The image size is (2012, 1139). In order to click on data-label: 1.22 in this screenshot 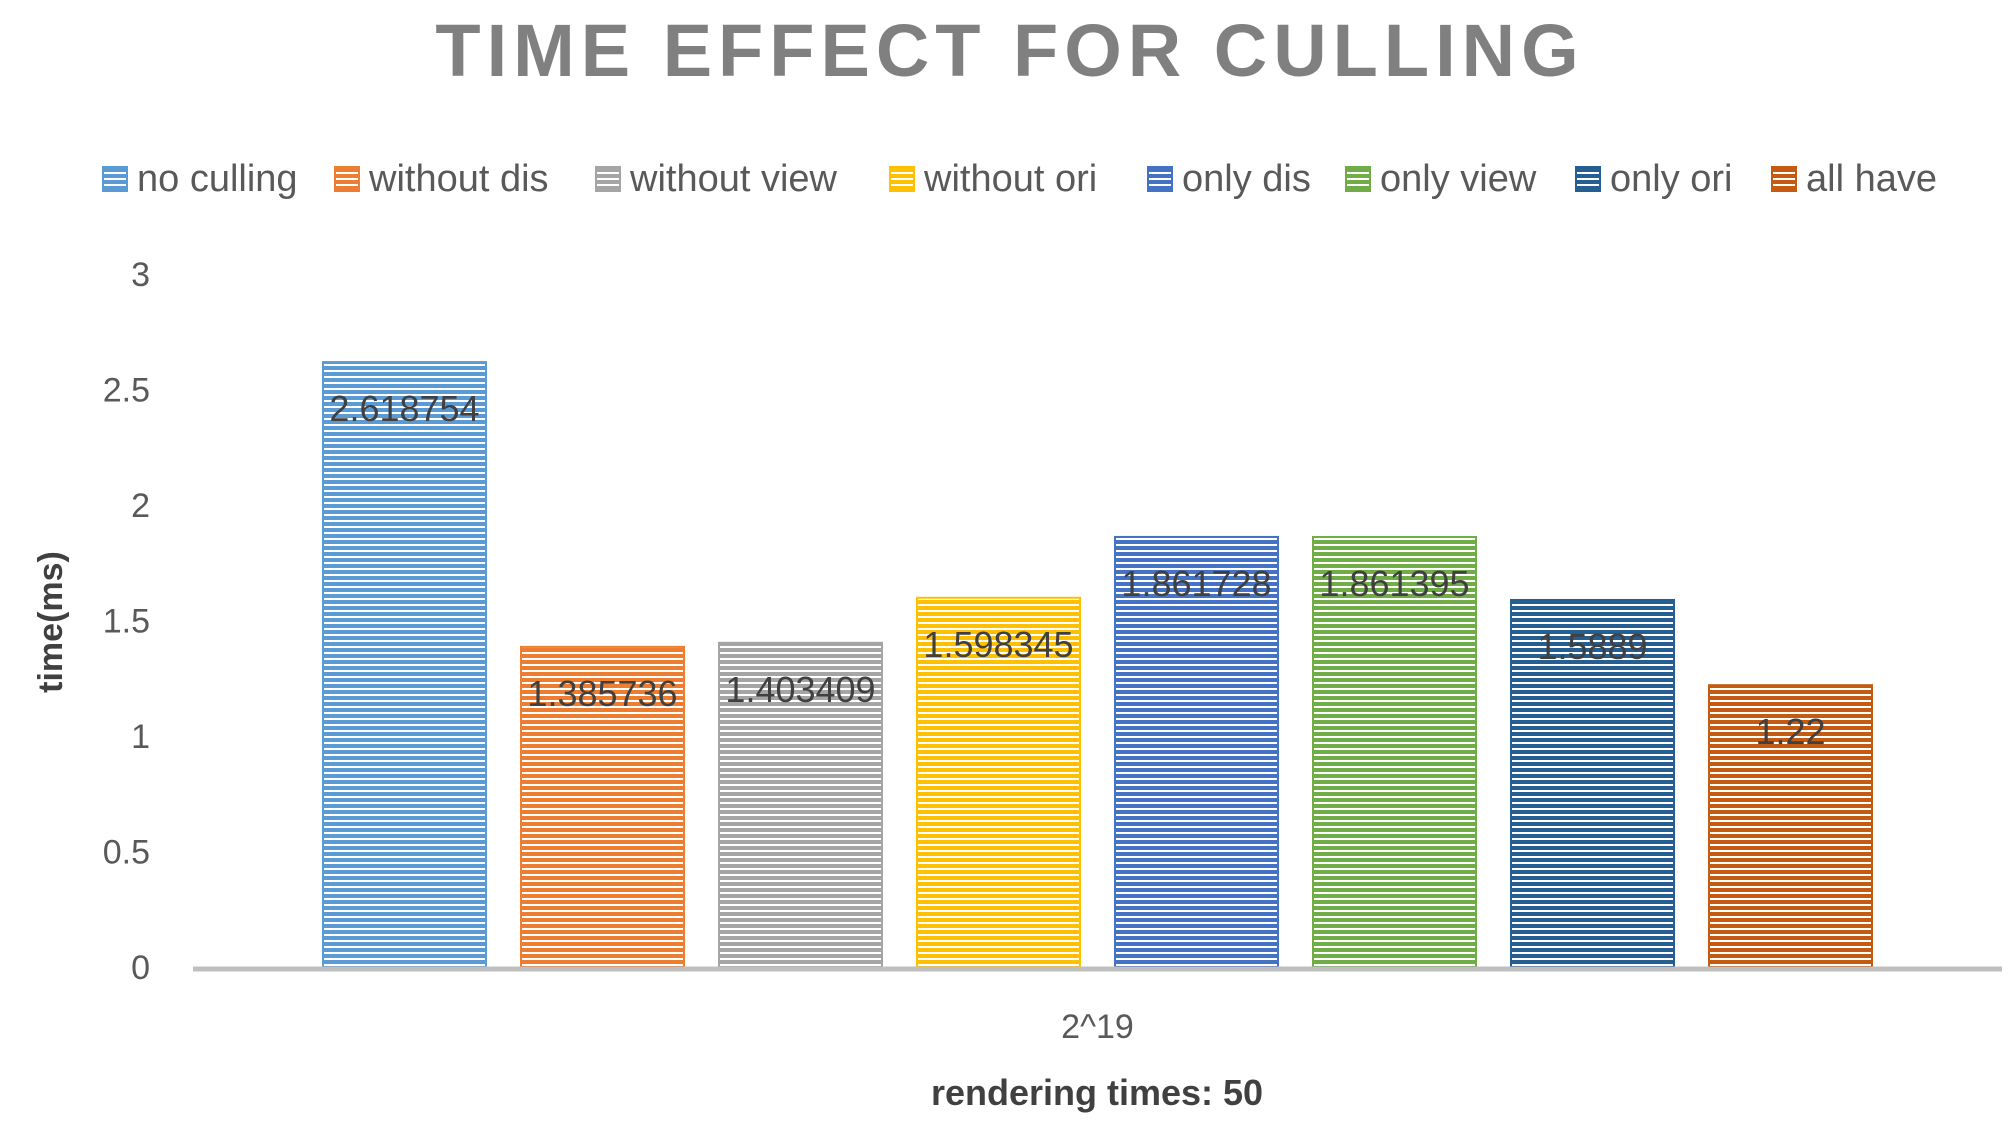, I will do `click(1790, 731)`.